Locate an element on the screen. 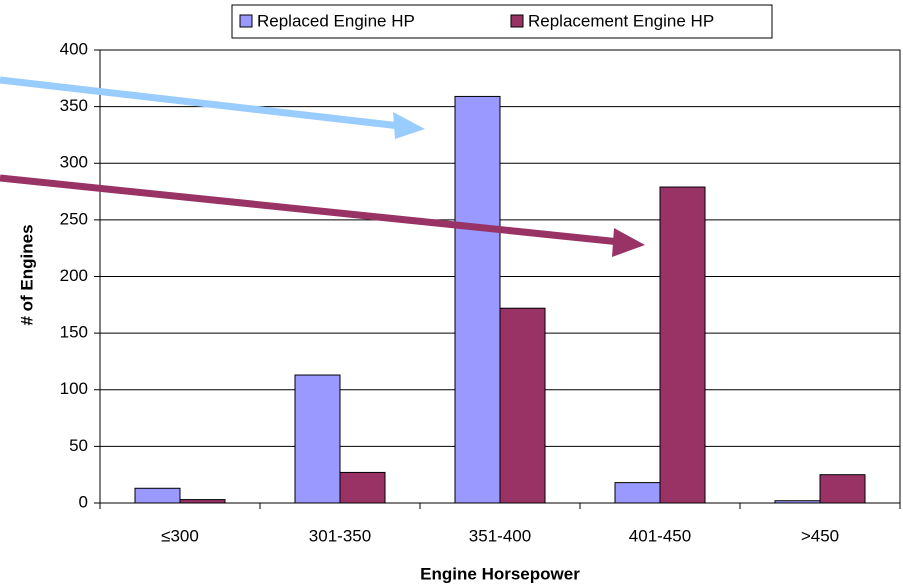  legend-label: Replacement Engine HP is located at coordinates (621, 20).